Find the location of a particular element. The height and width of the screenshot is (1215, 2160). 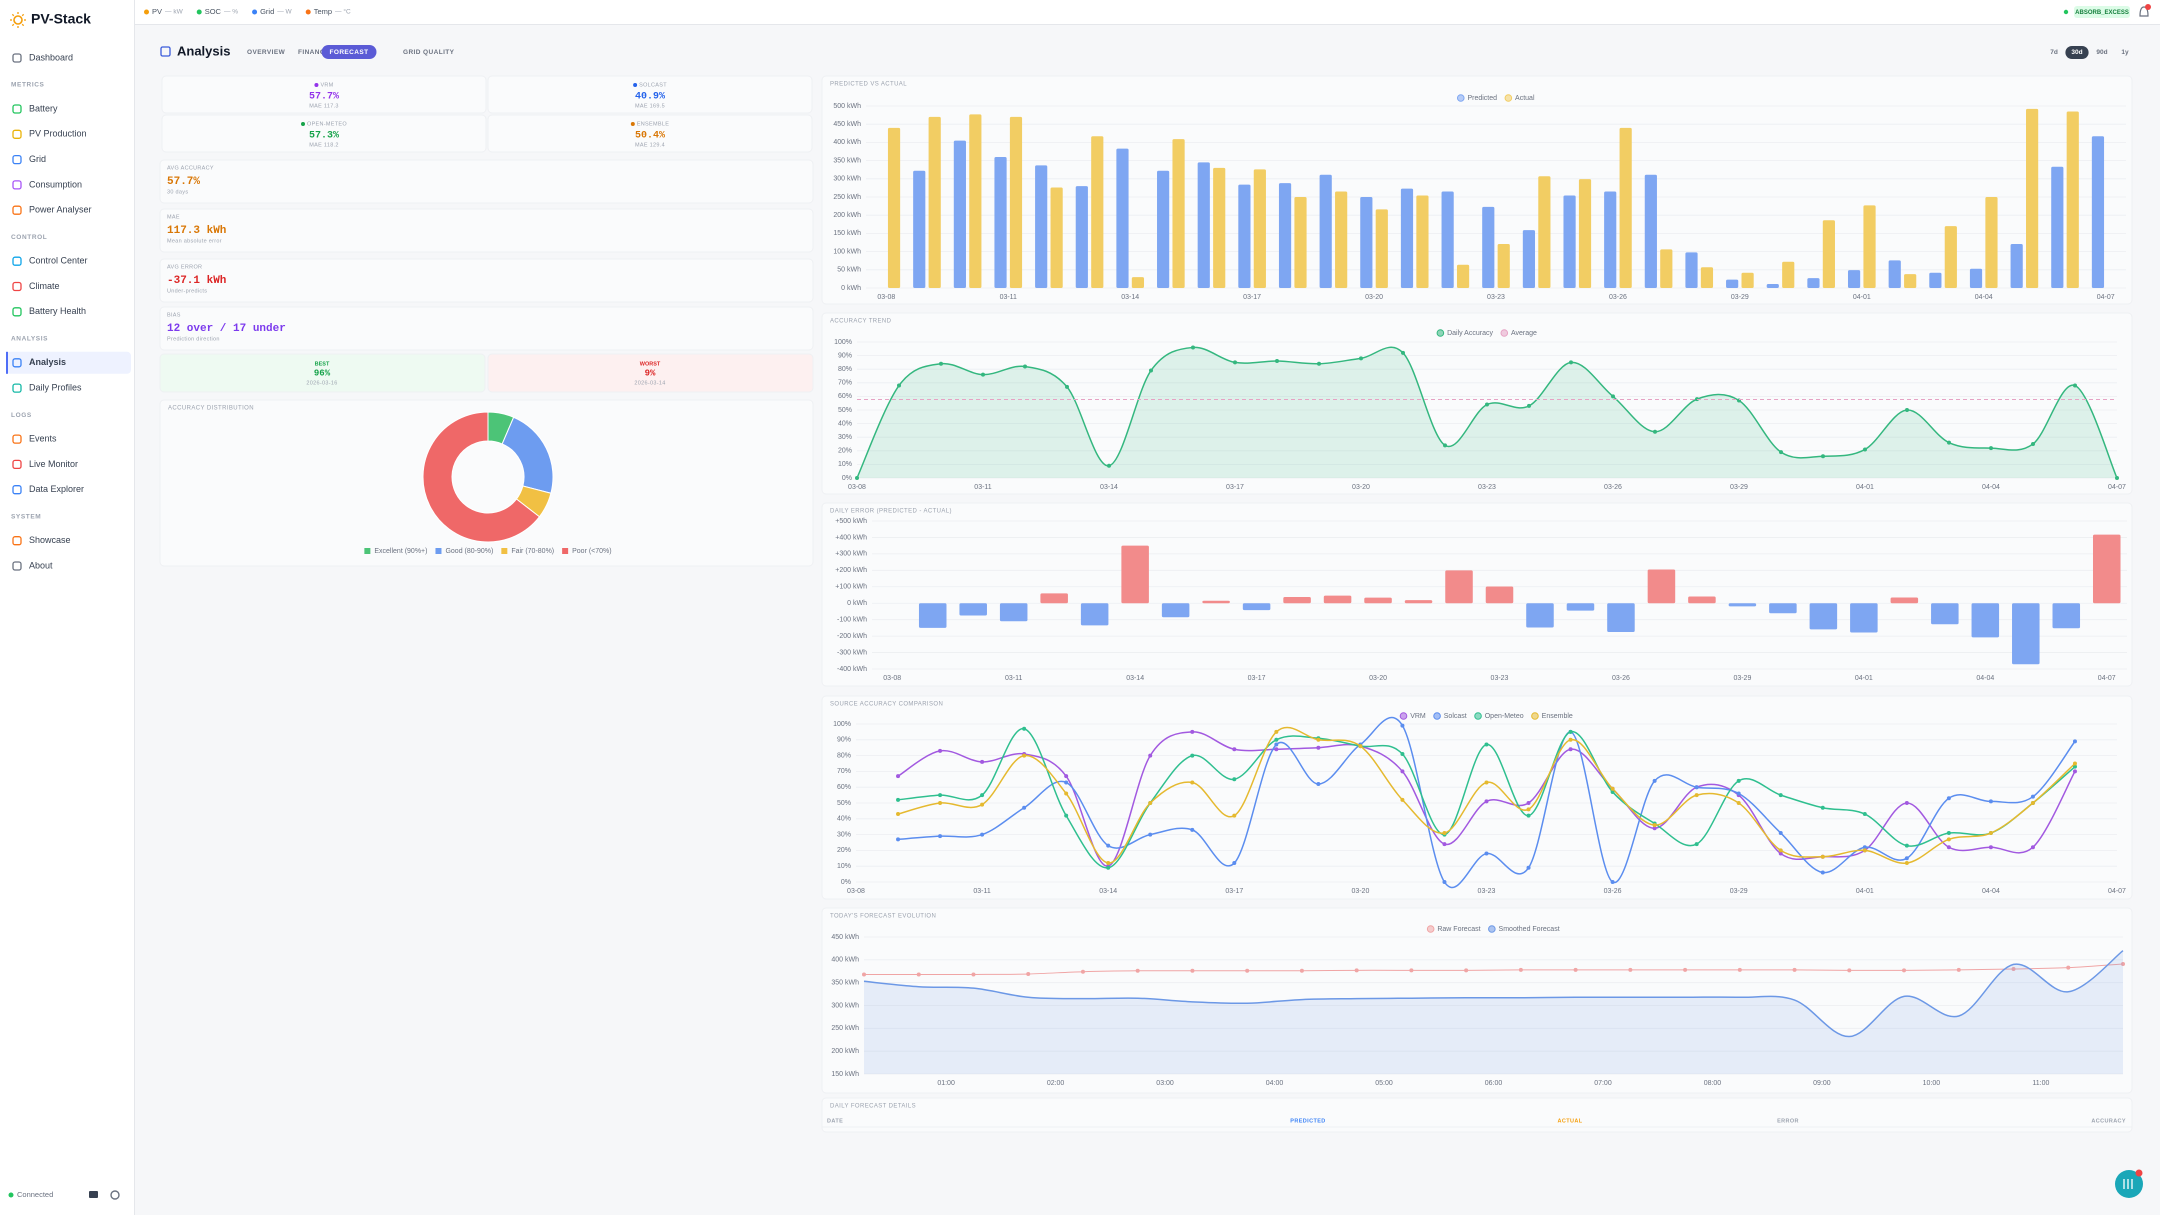

page-title: Analysis is located at coordinates (203, 50).